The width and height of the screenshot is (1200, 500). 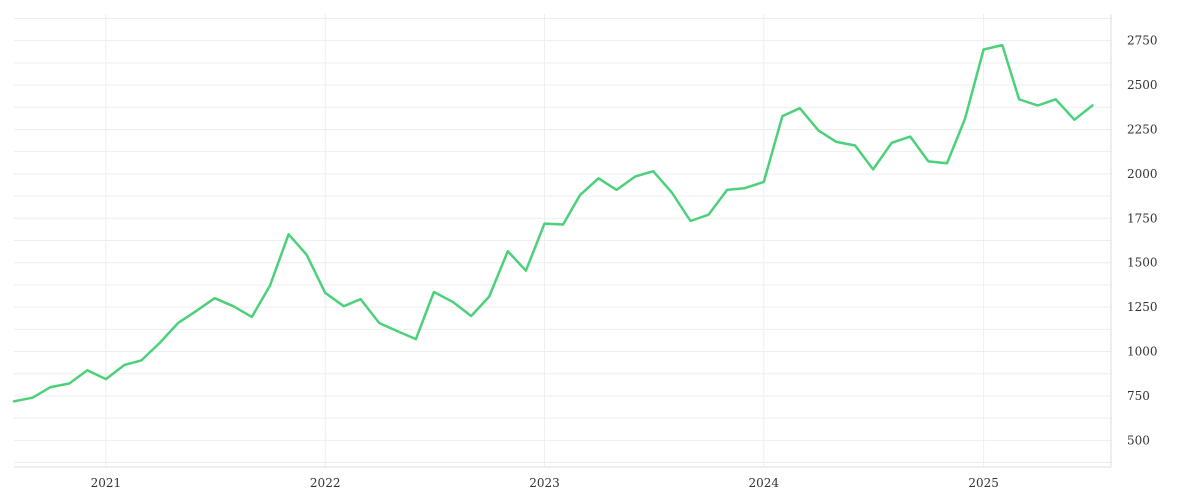 I want to click on y-tick-label: 2250, so click(x=1142, y=129).